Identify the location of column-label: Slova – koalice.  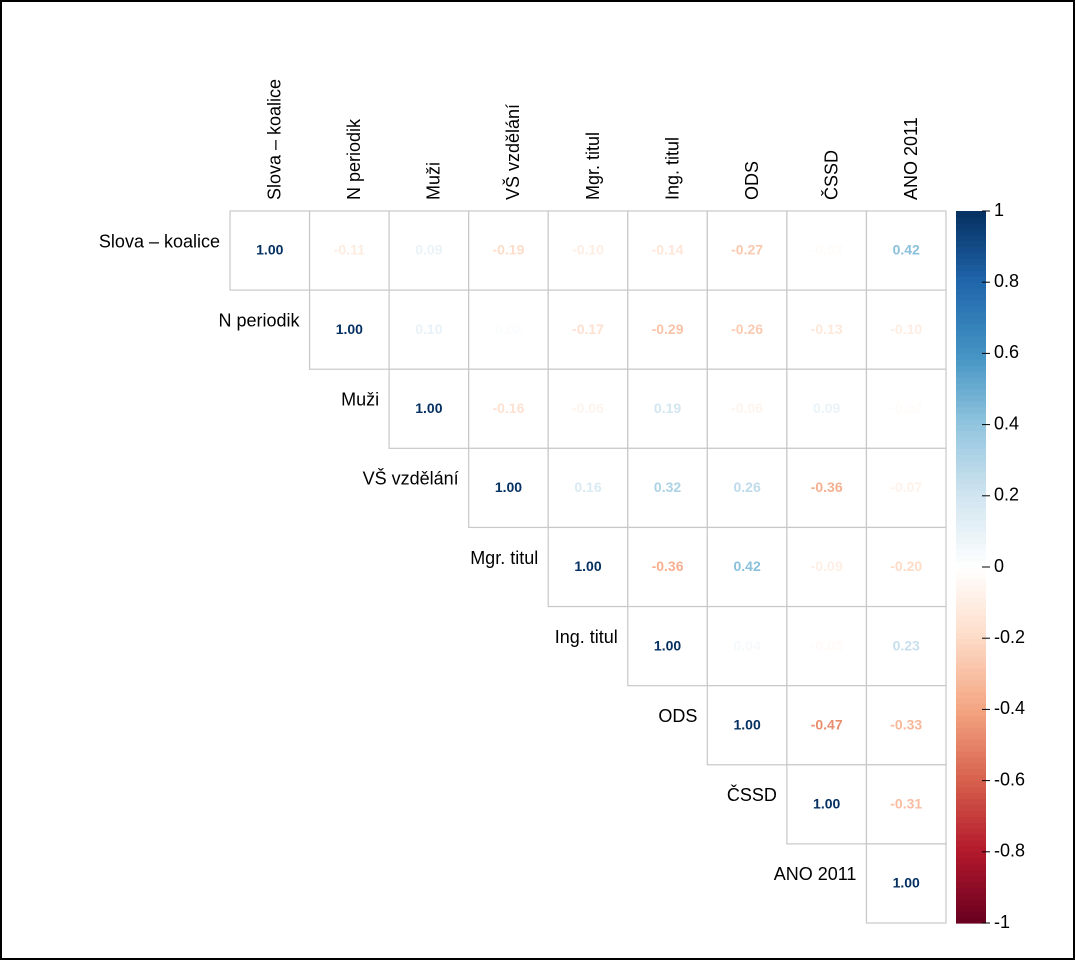
(275, 139).